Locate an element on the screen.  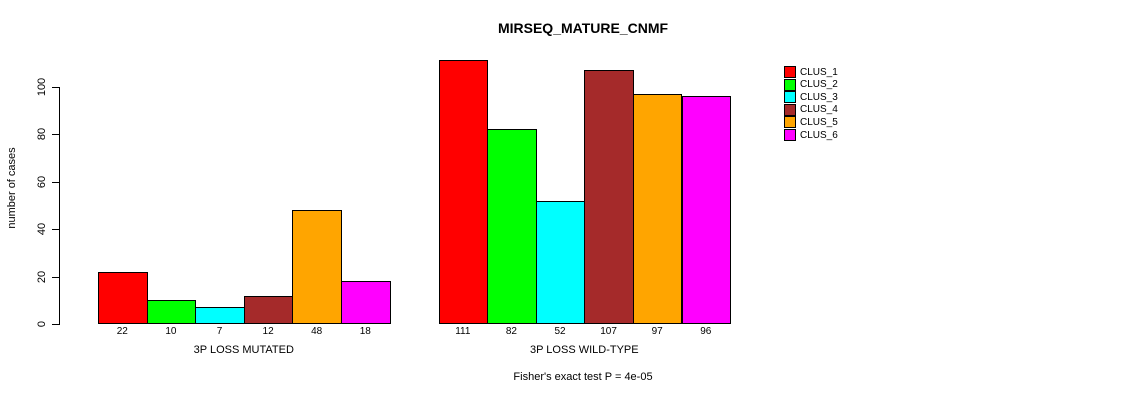
bar-value-label: 96 is located at coordinates (706, 331).